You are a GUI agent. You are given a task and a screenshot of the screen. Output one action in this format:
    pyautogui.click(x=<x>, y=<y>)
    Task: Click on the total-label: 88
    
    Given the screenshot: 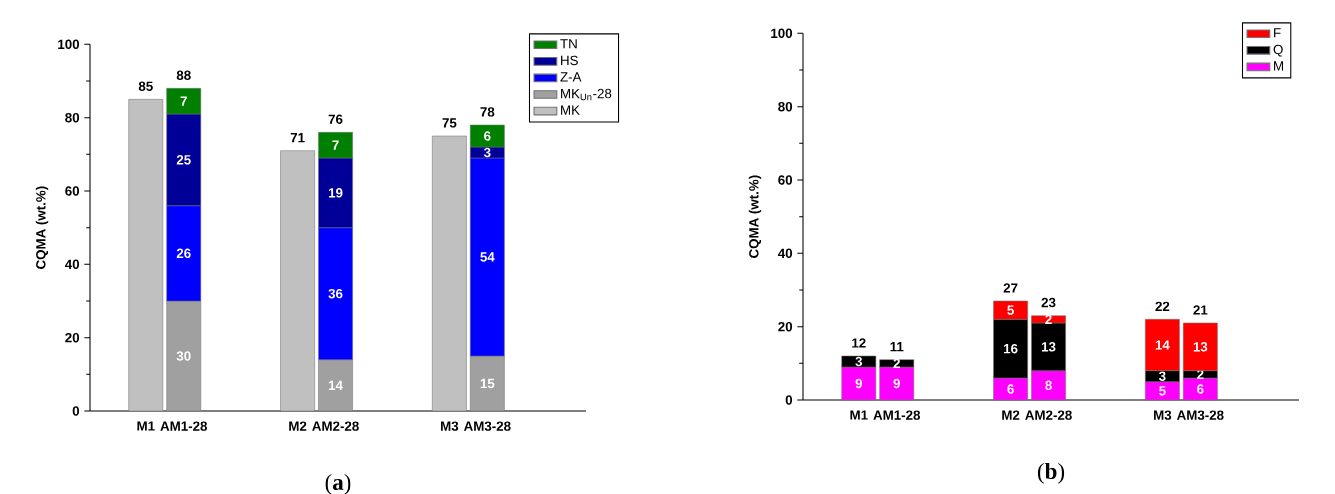 What is the action you would take?
    pyautogui.click(x=183, y=75)
    